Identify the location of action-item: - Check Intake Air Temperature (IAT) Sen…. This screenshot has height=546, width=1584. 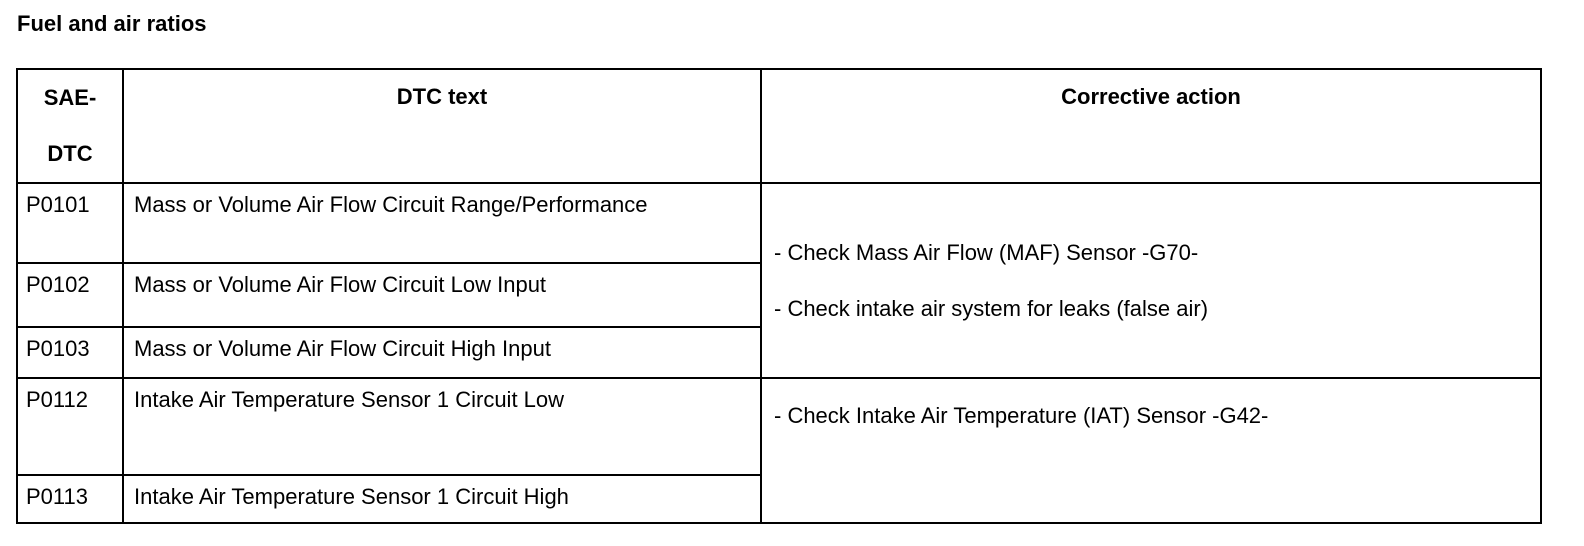
(1021, 415).